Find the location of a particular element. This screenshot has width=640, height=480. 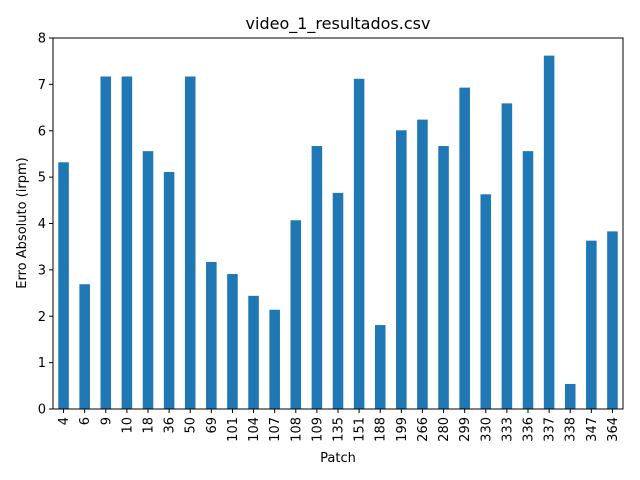

x-tick-label-199: 199 is located at coordinates (402, 429).